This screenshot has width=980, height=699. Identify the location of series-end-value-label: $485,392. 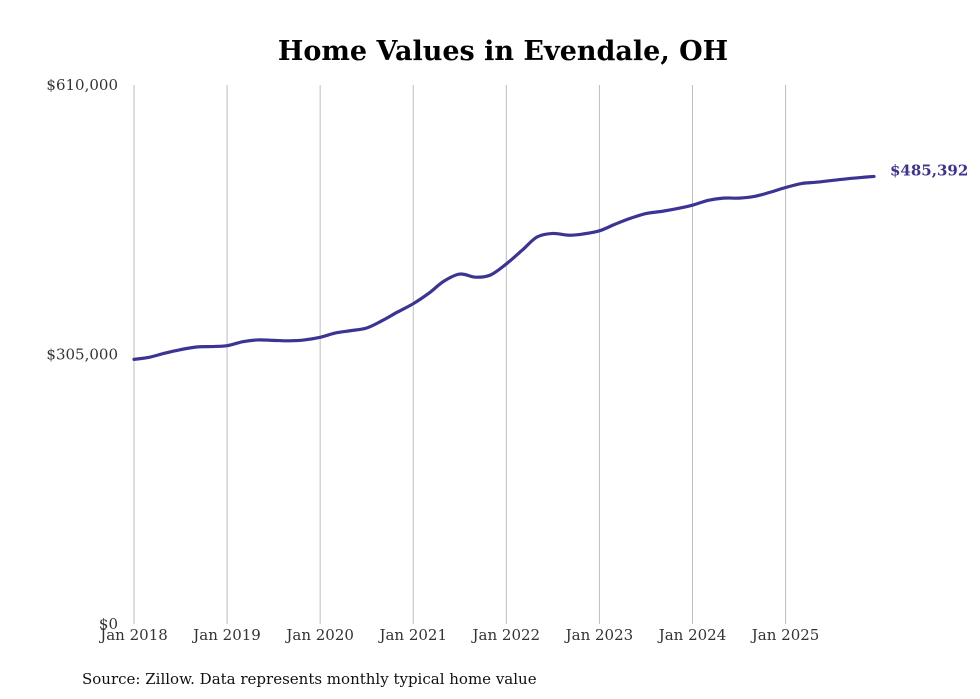
(929, 170).